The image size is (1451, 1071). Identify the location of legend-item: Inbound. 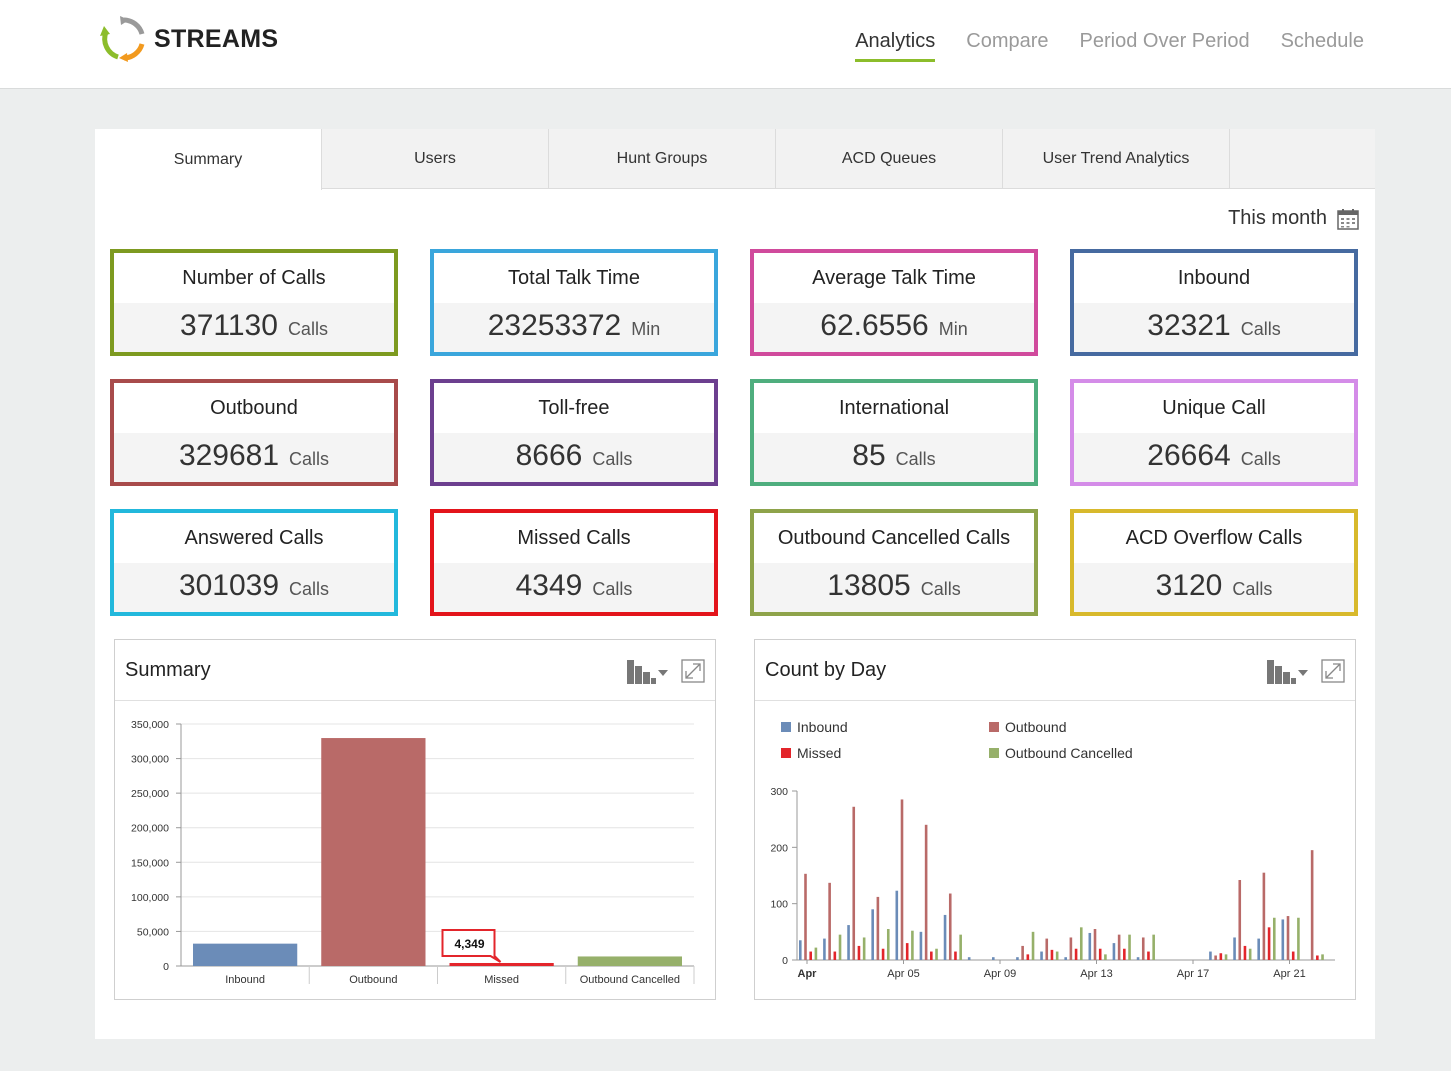
(814, 727).